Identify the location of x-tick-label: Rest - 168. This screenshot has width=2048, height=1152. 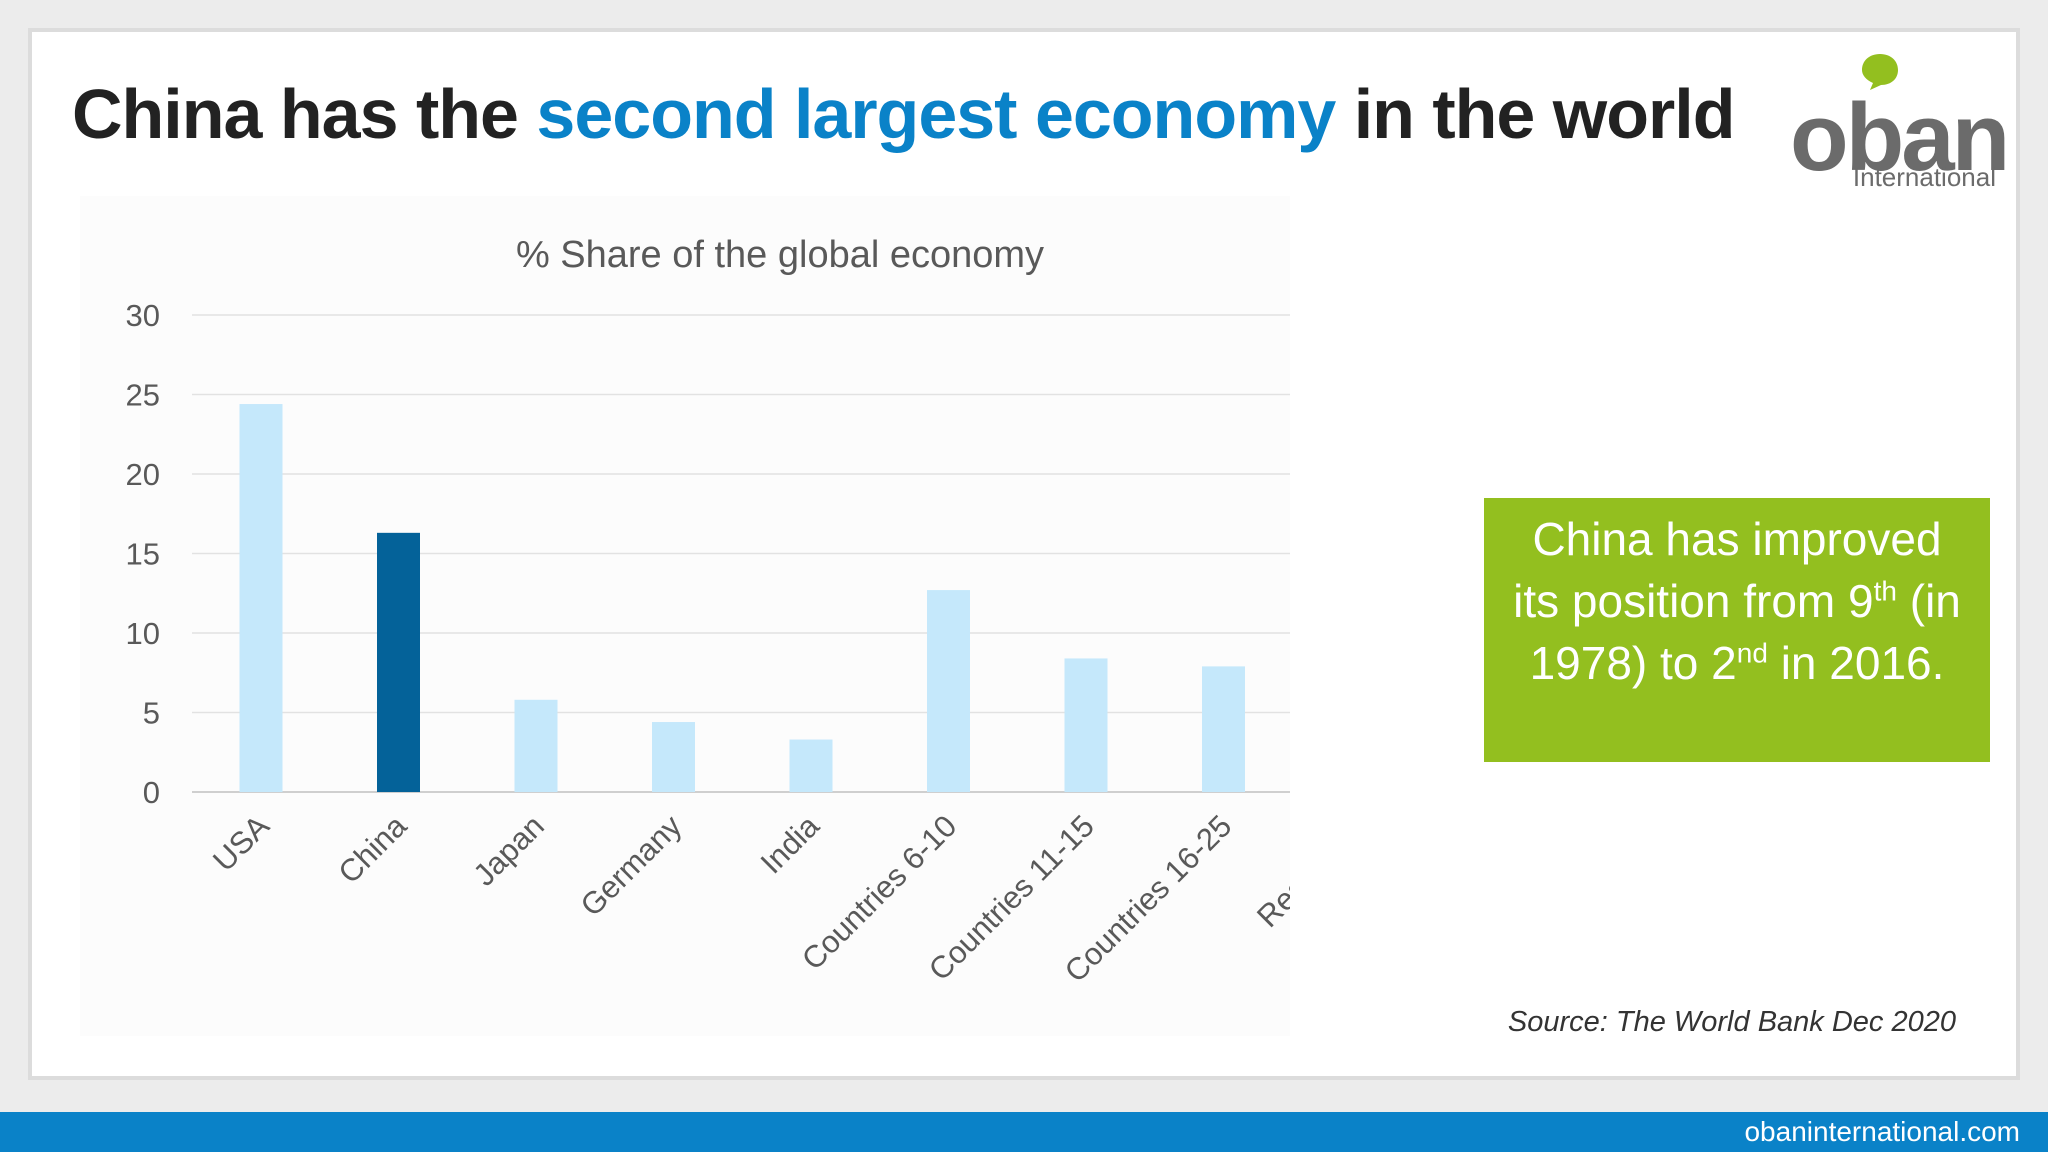
(1270, 871).